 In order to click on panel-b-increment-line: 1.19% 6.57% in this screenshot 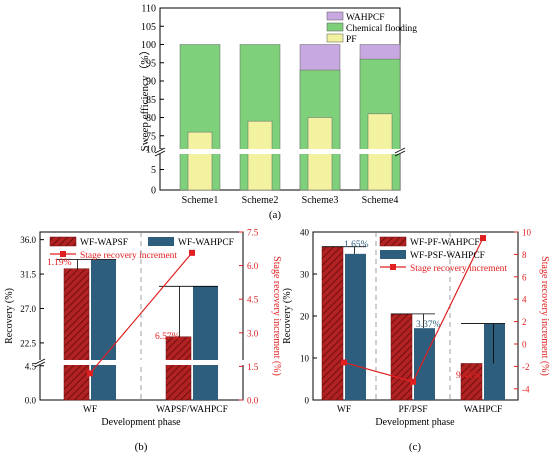, I will do `click(121, 313)`.